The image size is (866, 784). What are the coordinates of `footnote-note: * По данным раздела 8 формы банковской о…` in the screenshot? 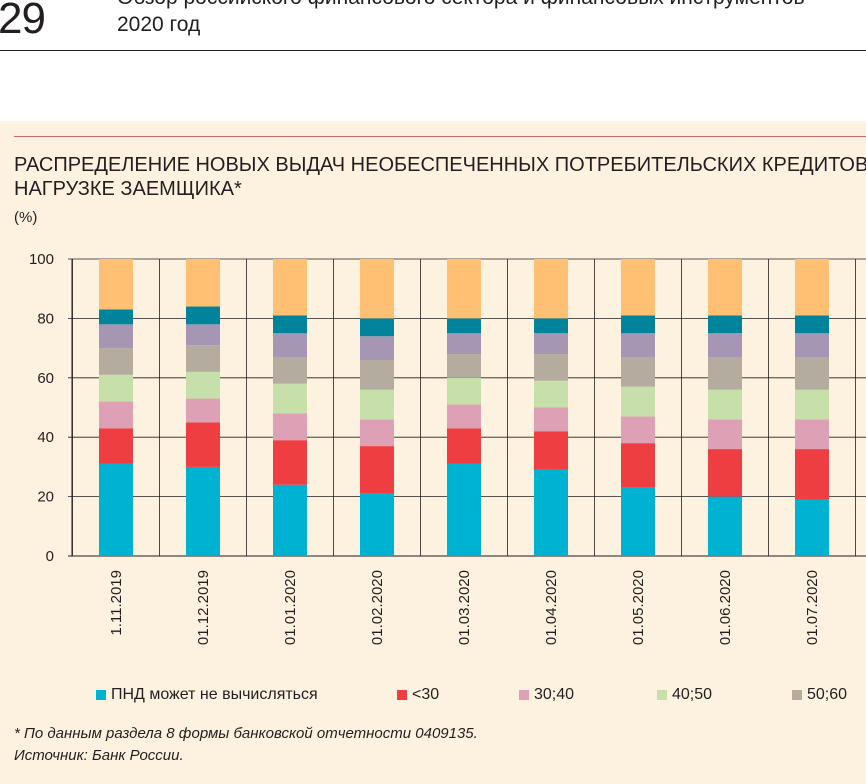 It's located at (246, 733).